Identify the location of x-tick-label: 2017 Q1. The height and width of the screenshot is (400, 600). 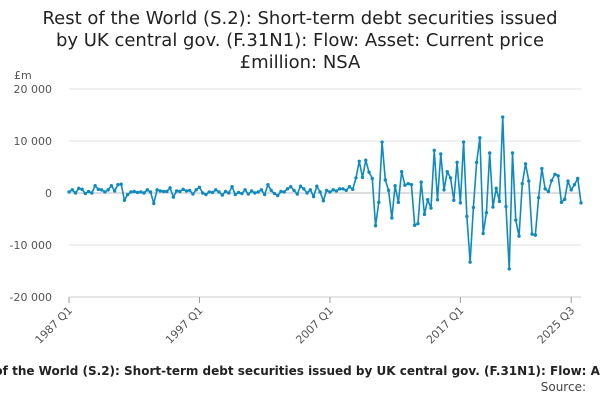
(445, 325).